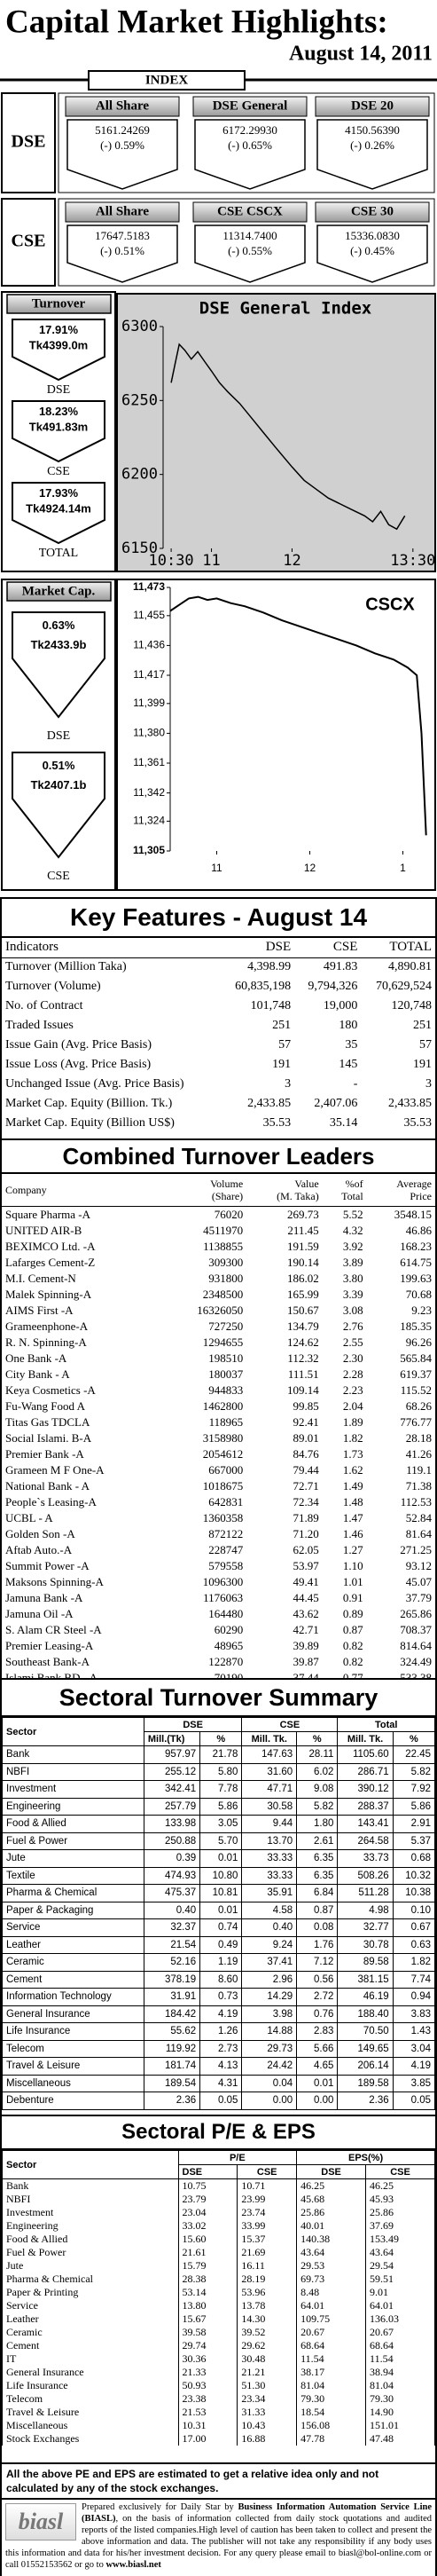  I want to click on cell: Southeast Bank-A, so click(47, 1662).